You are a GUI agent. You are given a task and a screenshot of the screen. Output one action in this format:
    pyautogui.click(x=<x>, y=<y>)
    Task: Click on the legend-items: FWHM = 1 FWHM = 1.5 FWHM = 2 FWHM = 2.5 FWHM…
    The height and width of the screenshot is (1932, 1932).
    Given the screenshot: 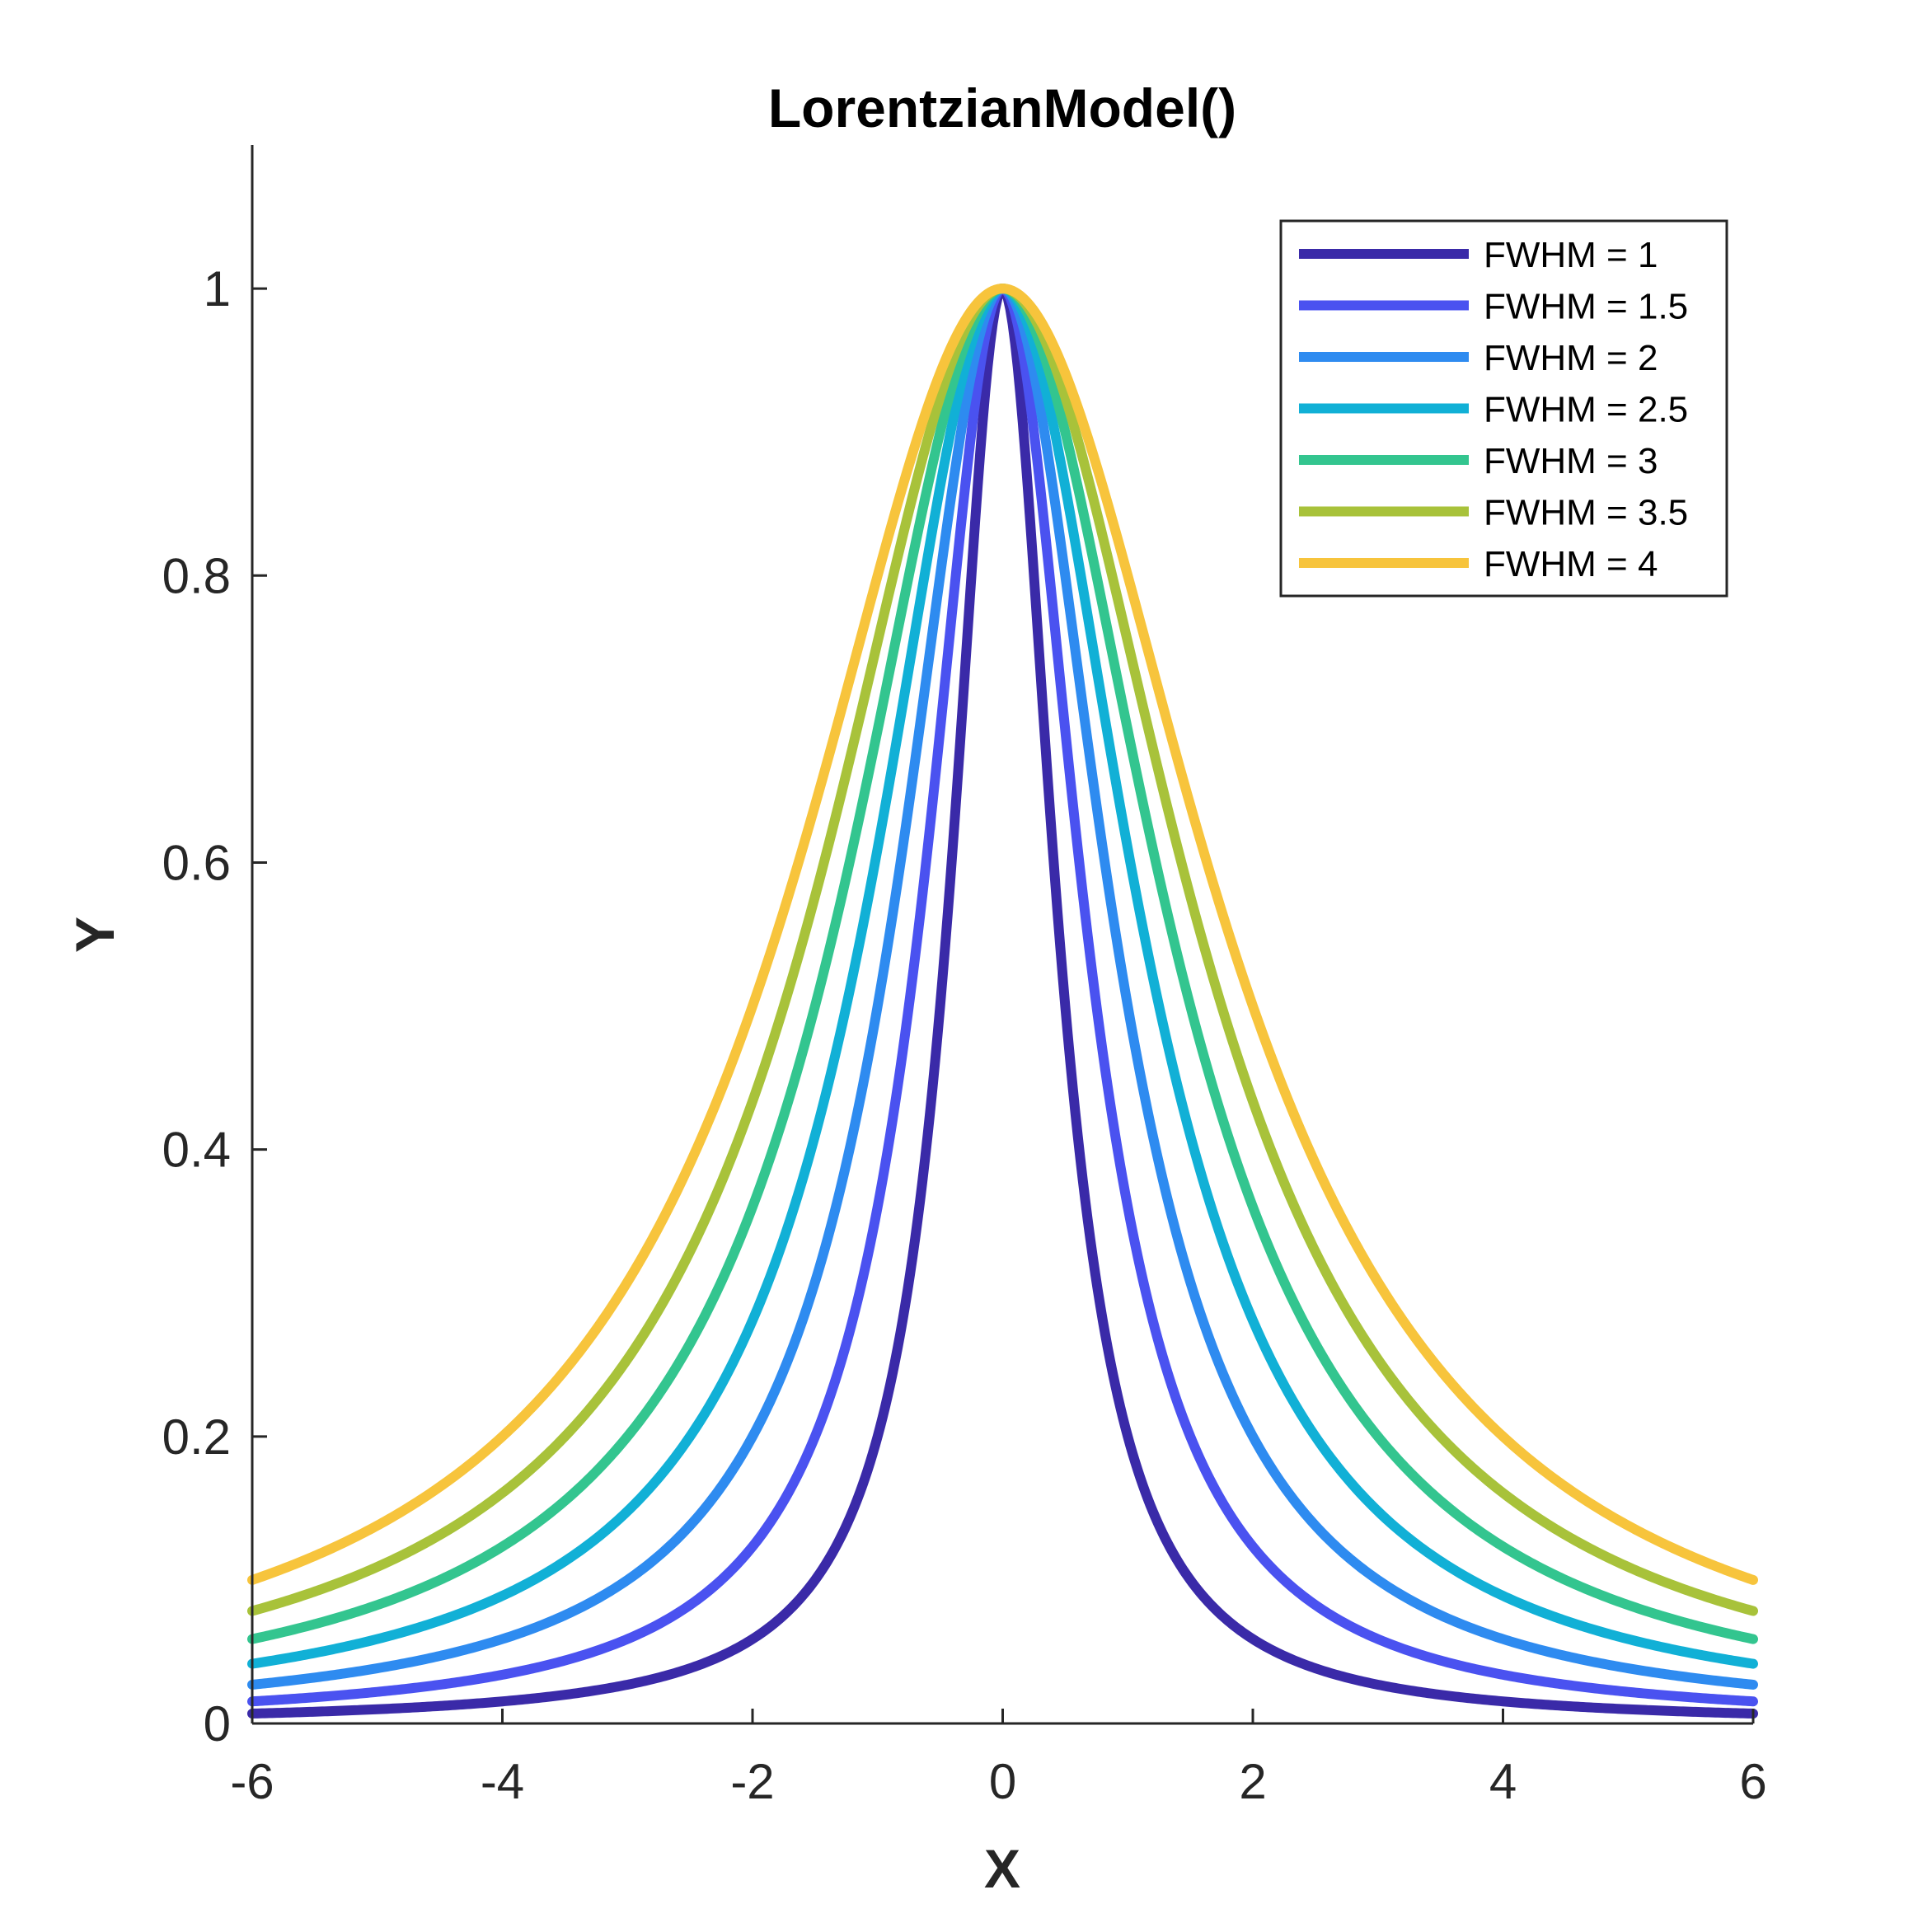 What is the action you would take?
    pyautogui.click(x=1493, y=410)
    